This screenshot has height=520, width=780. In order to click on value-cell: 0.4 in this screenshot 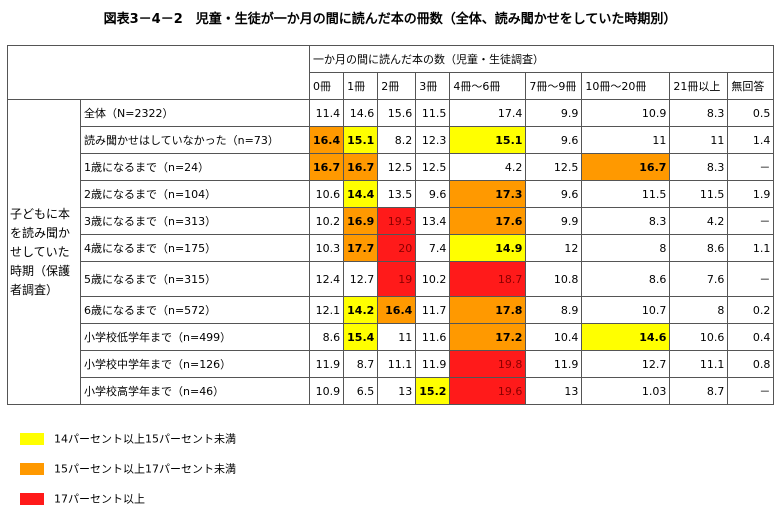, I will do `click(751, 337)`.